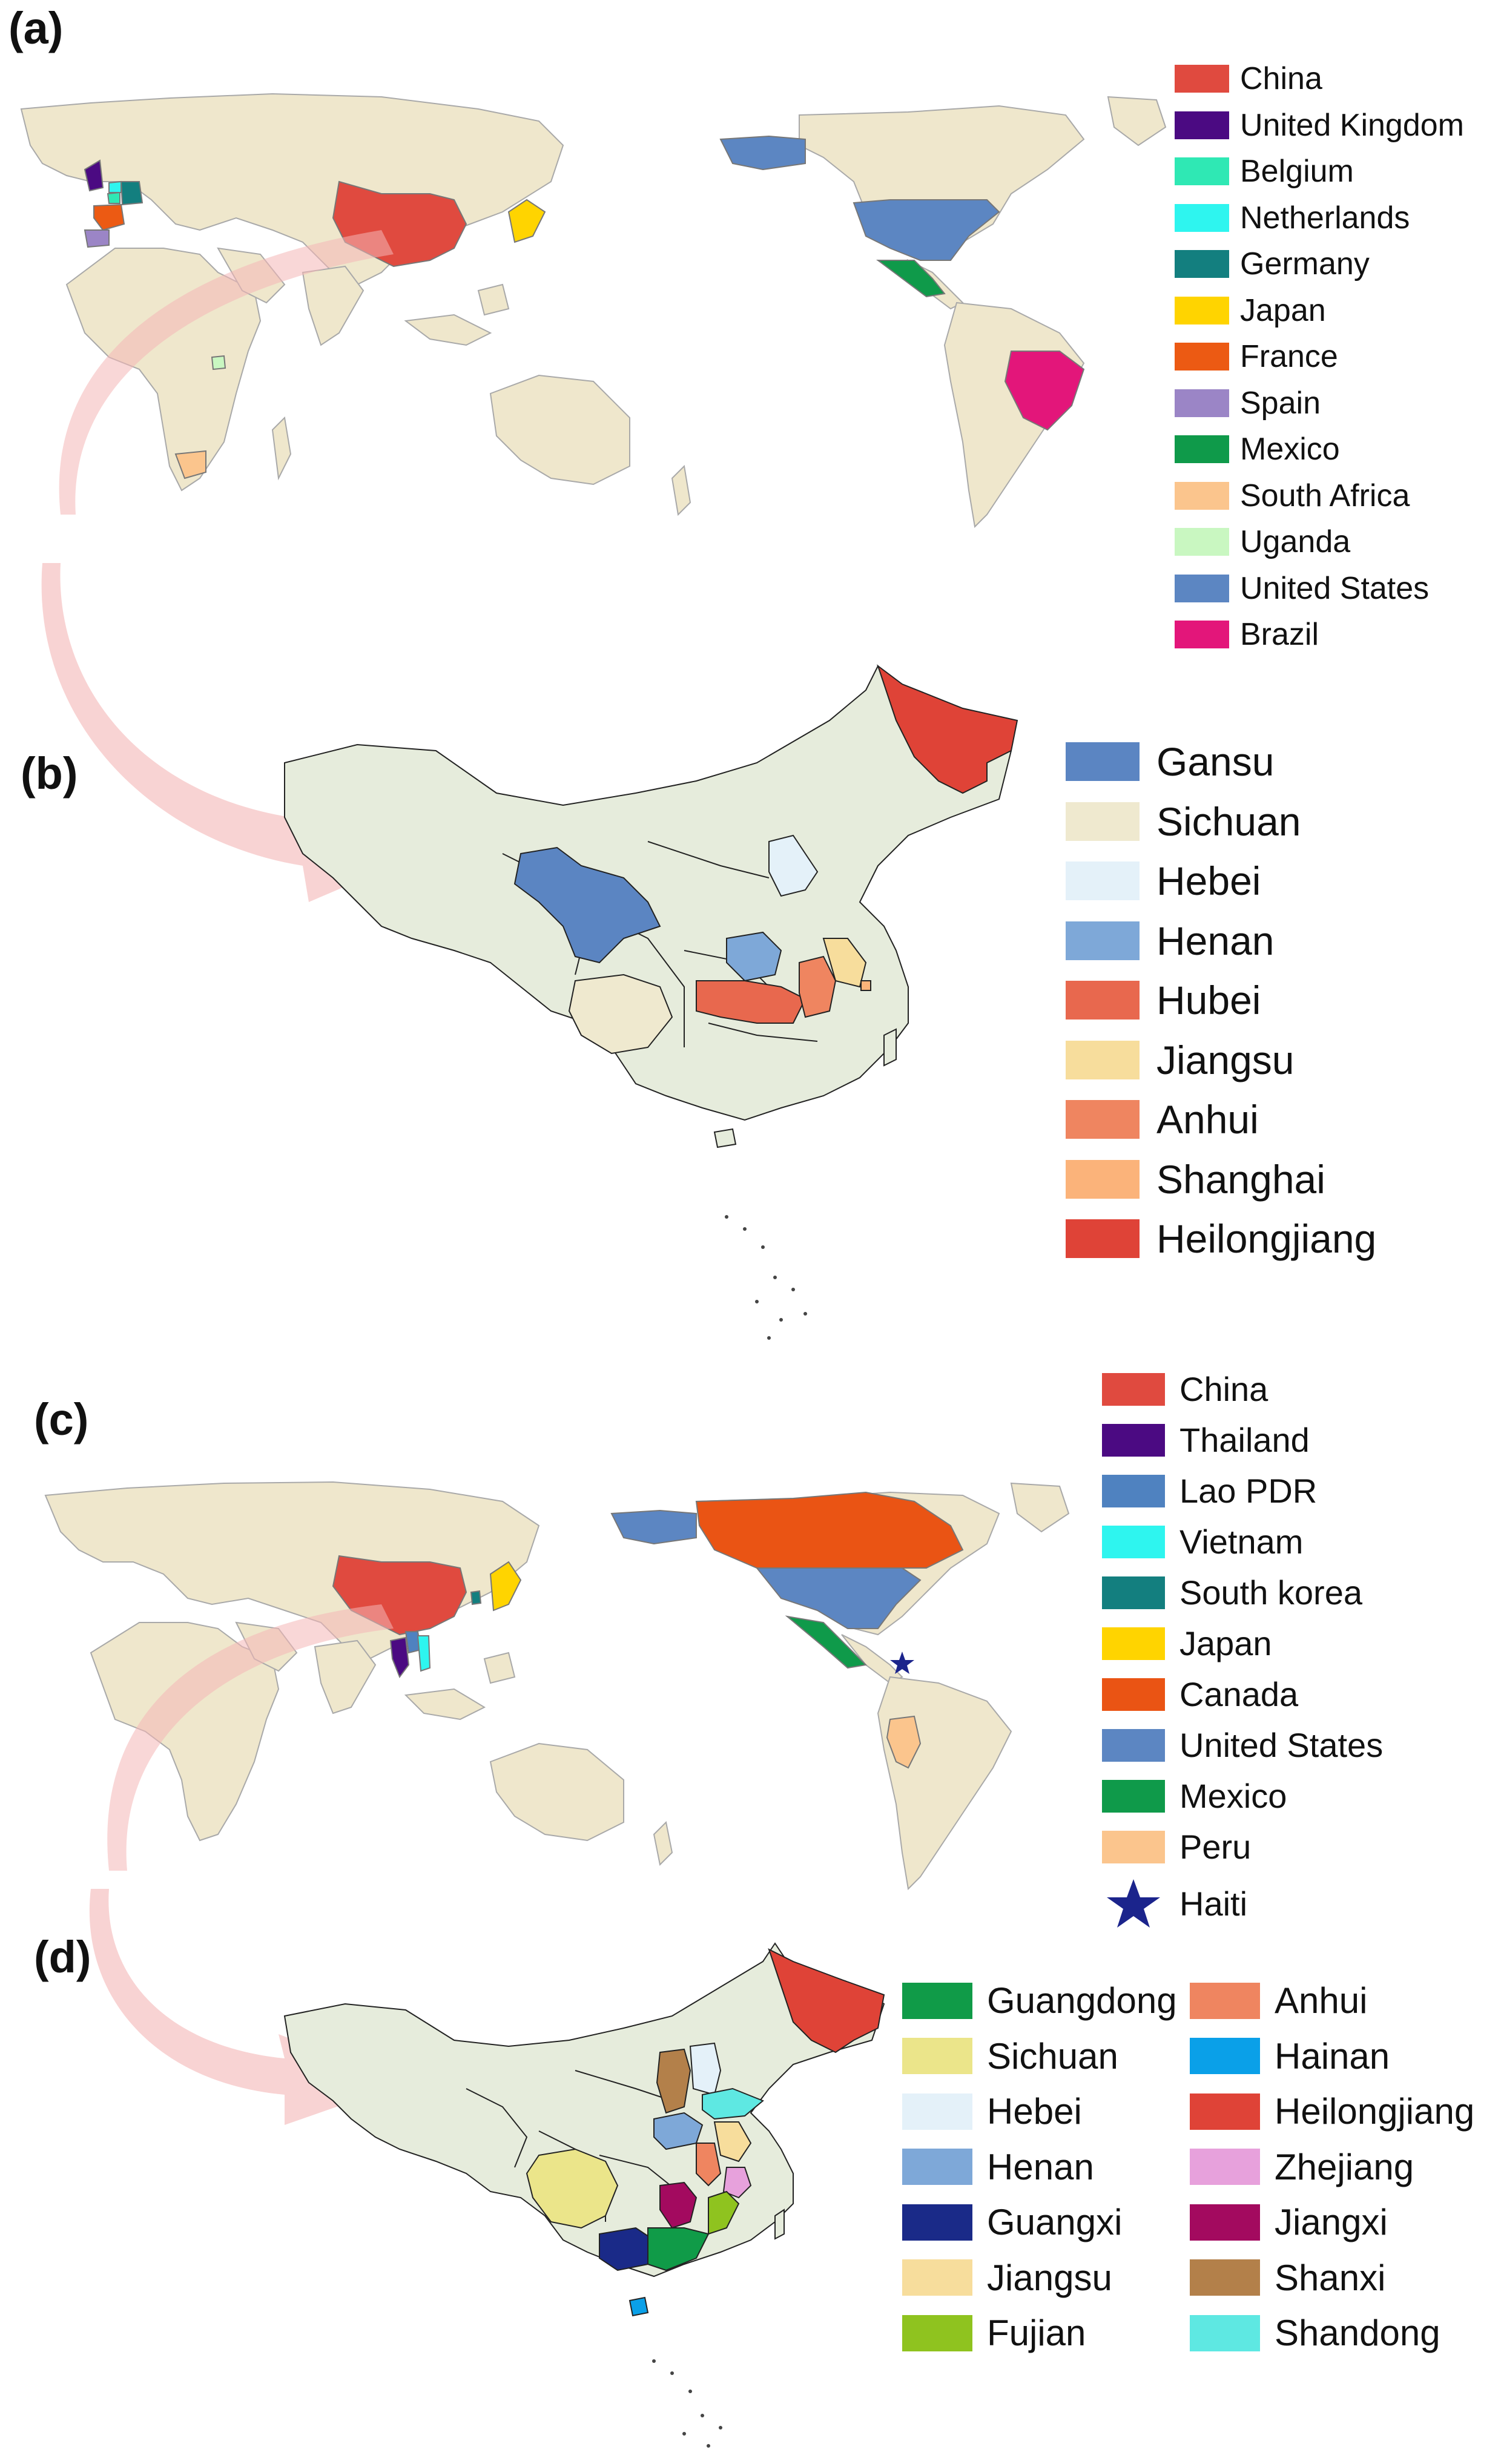  Describe the element at coordinates (557, 1686) in the screenshot. I see `world-map-c` at that location.